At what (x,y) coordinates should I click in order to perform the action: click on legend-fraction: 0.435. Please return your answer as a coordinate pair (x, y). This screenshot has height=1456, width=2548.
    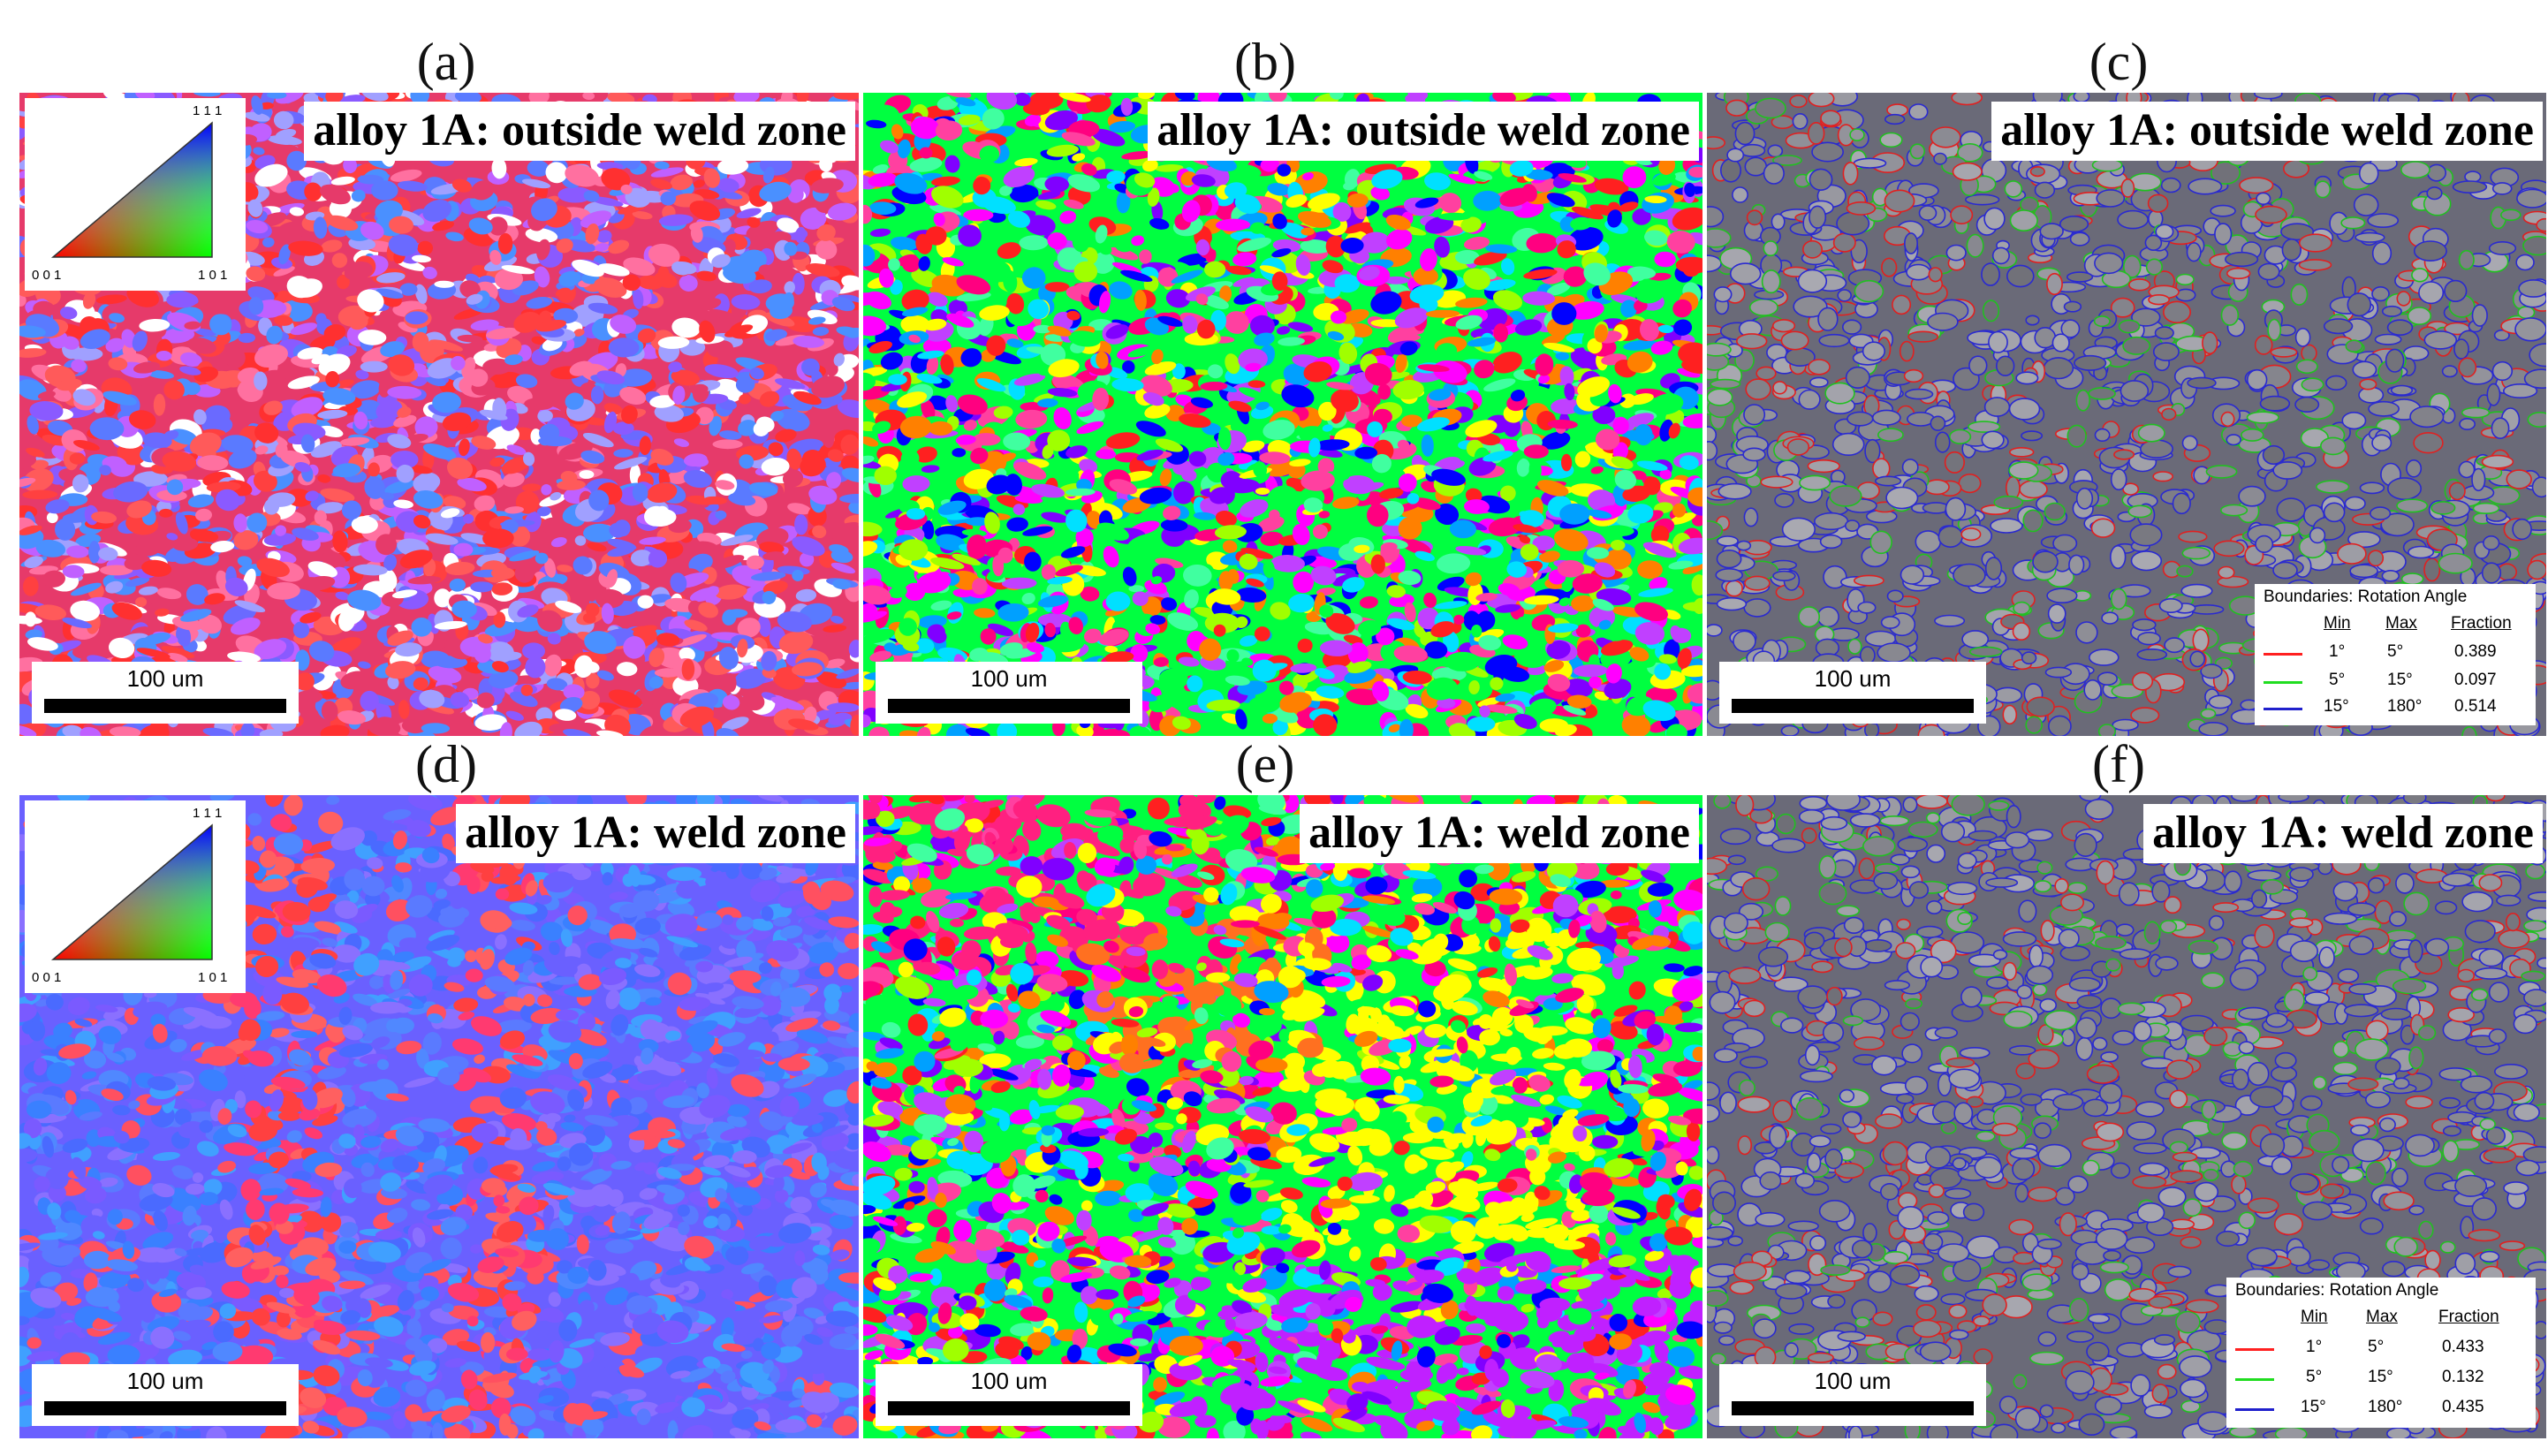
    Looking at the image, I should click on (2463, 1407).